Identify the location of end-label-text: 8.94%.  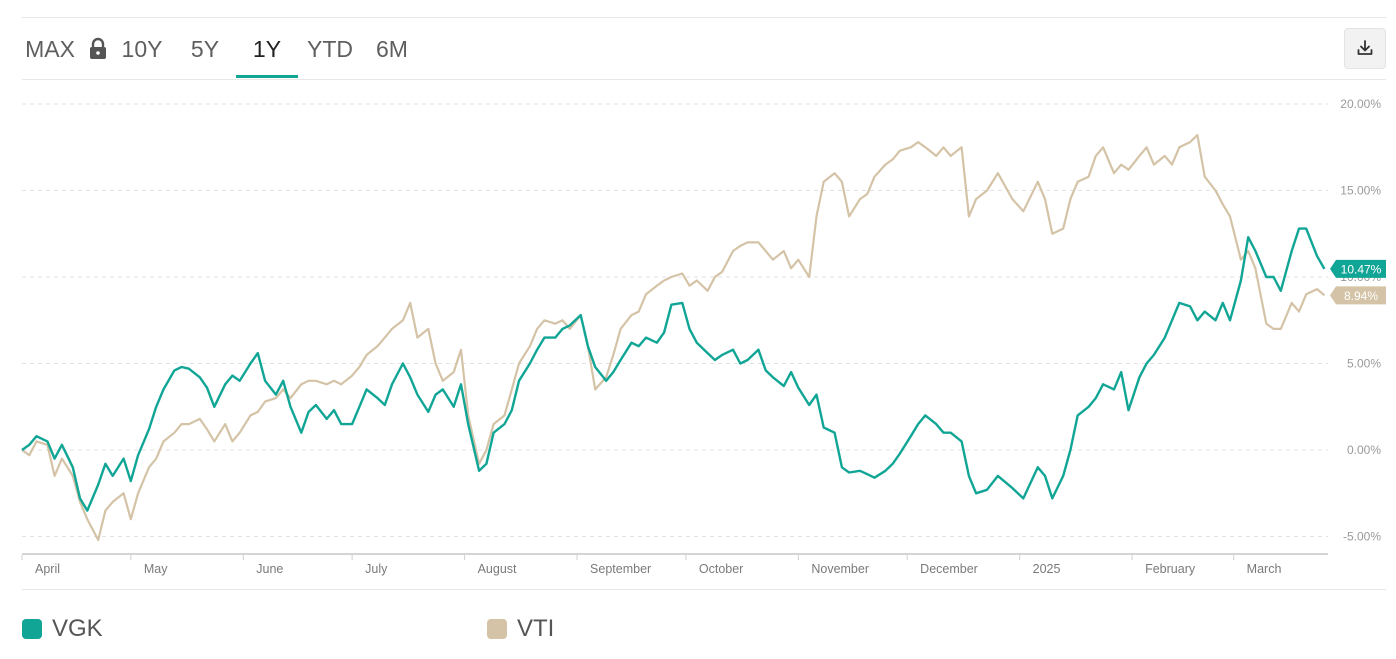
(1361, 296).